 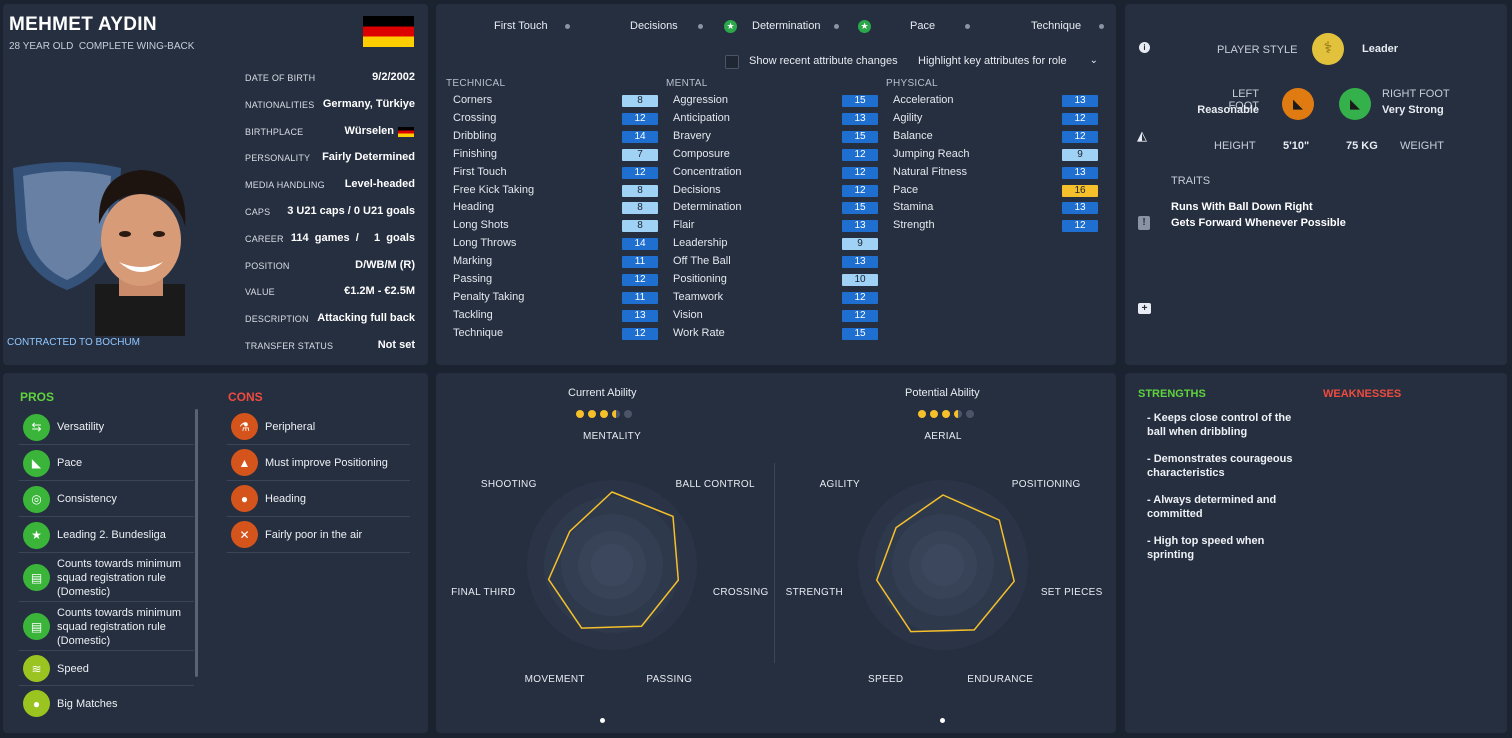 I want to click on attribute-physical-name: Stamina, so click(x=913, y=207).